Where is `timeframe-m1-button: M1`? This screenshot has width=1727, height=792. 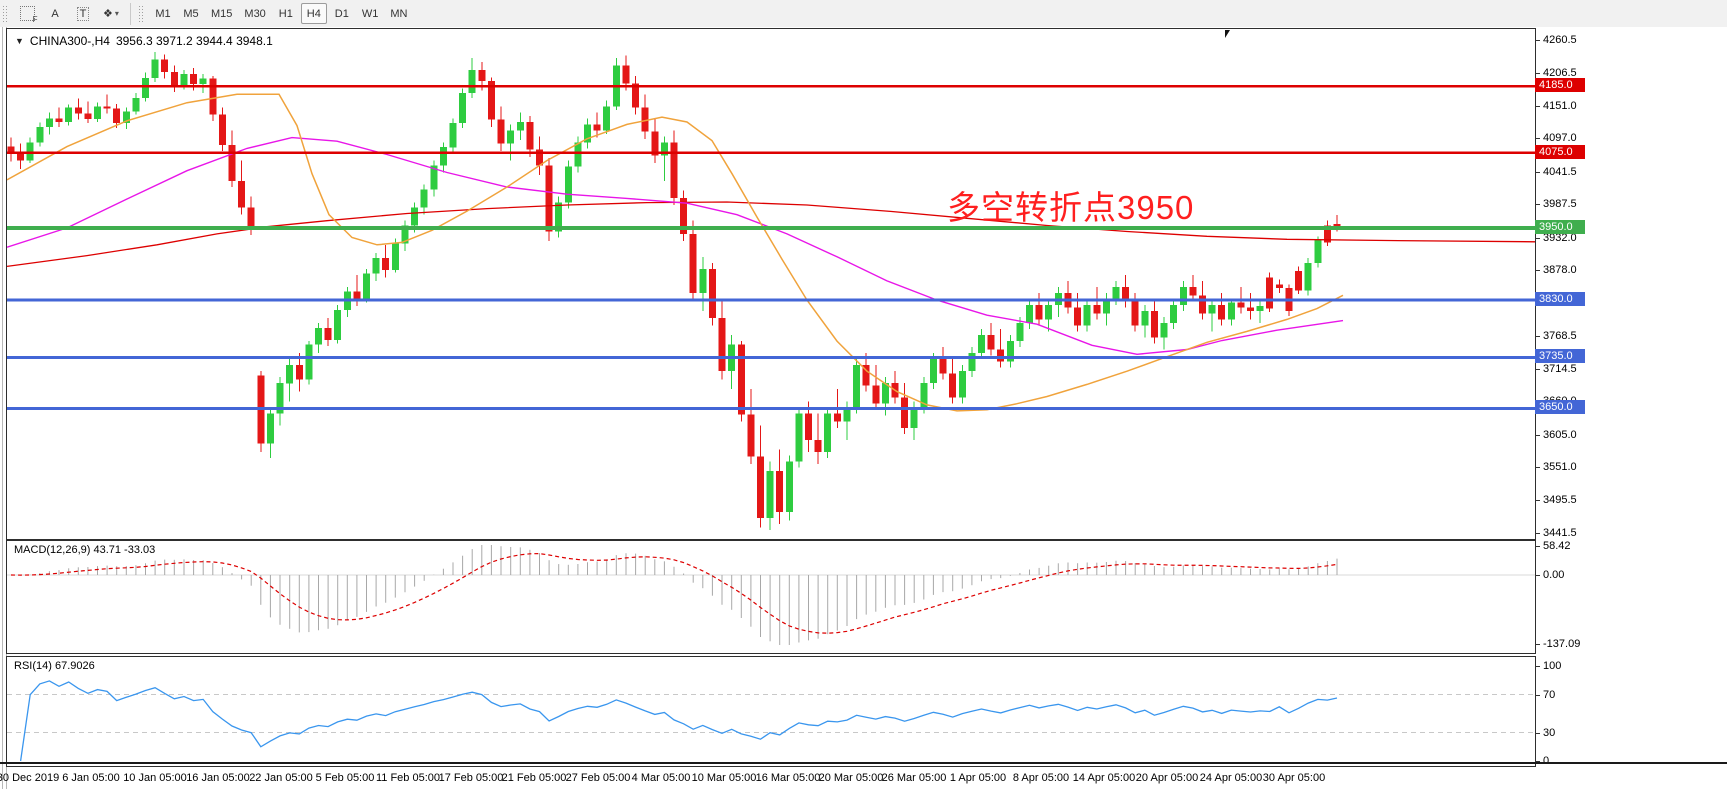 timeframe-m1-button: M1 is located at coordinates (163, 13).